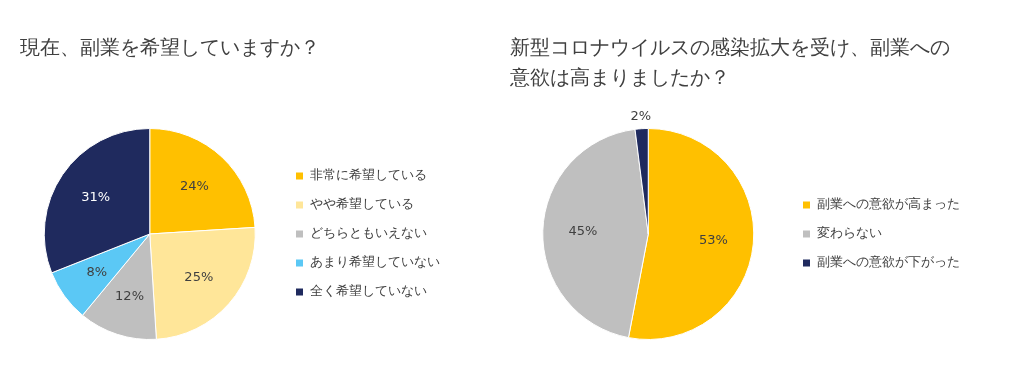 The image size is (1024, 374). Describe the element at coordinates (199, 276) in the screenshot. I see `data-label: 25%` at that location.